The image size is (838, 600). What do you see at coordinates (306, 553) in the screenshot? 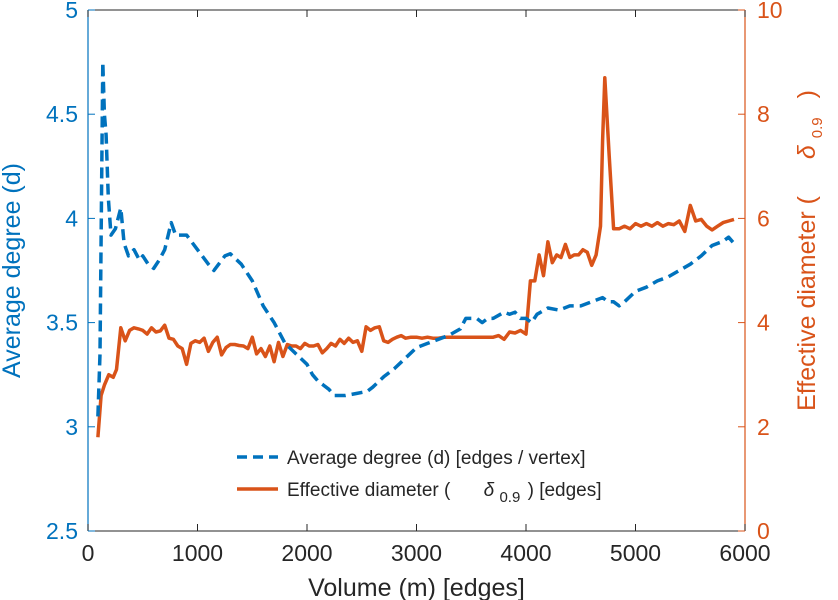
I see `x-tick-label: 2000` at bounding box center [306, 553].